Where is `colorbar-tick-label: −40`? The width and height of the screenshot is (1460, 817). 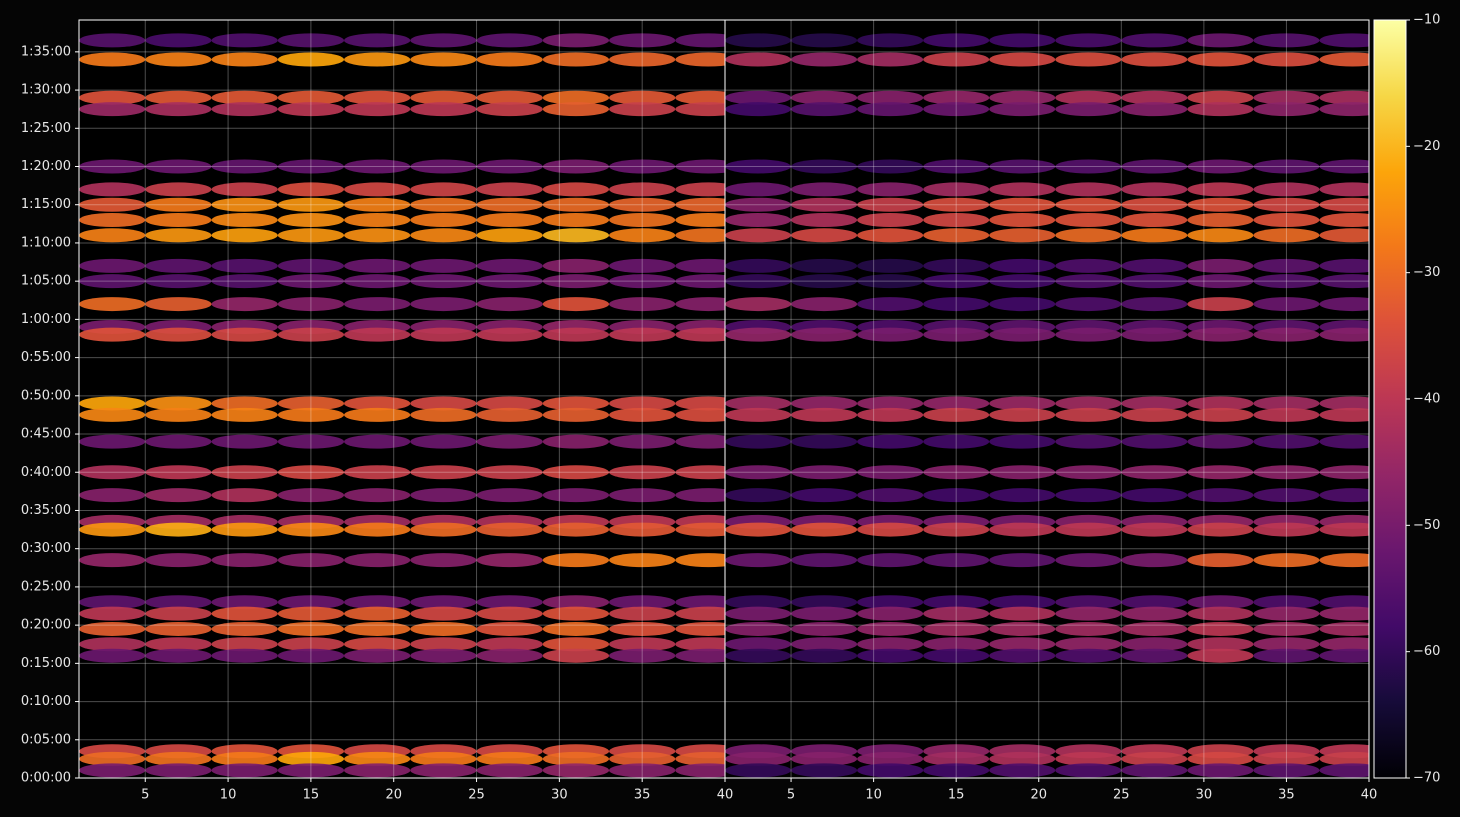 colorbar-tick-label: −40 is located at coordinates (1426, 399).